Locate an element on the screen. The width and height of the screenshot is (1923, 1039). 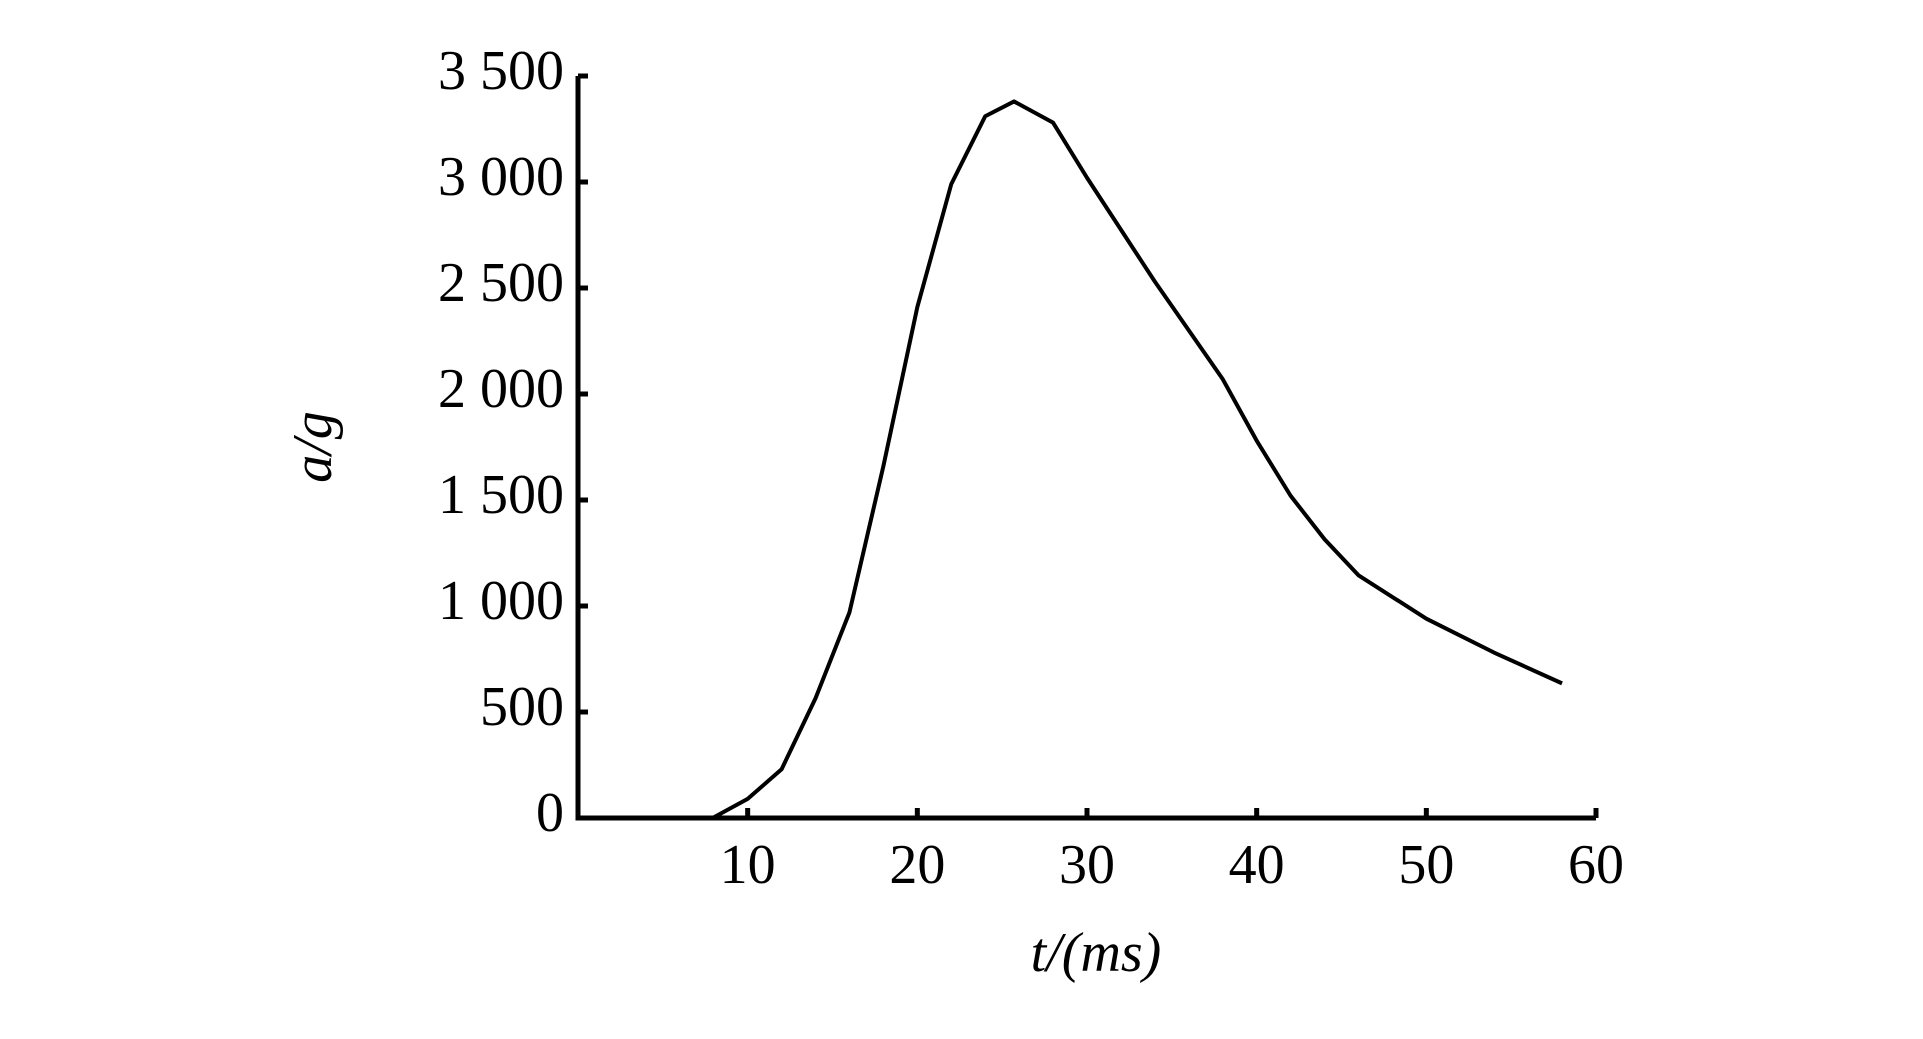
x-tick-label: 60 is located at coordinates (1596, 865).